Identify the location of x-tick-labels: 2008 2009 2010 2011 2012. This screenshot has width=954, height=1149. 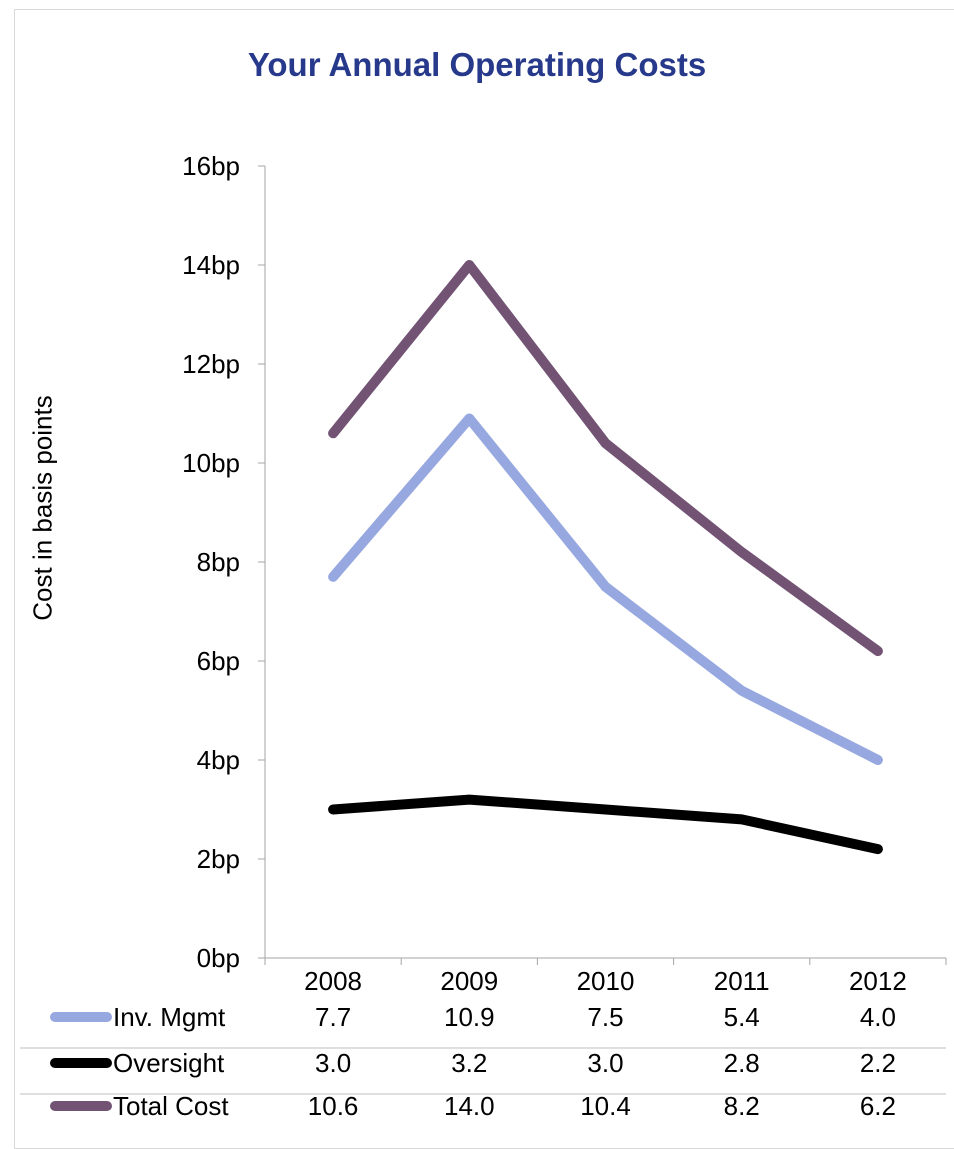
(605, 981).